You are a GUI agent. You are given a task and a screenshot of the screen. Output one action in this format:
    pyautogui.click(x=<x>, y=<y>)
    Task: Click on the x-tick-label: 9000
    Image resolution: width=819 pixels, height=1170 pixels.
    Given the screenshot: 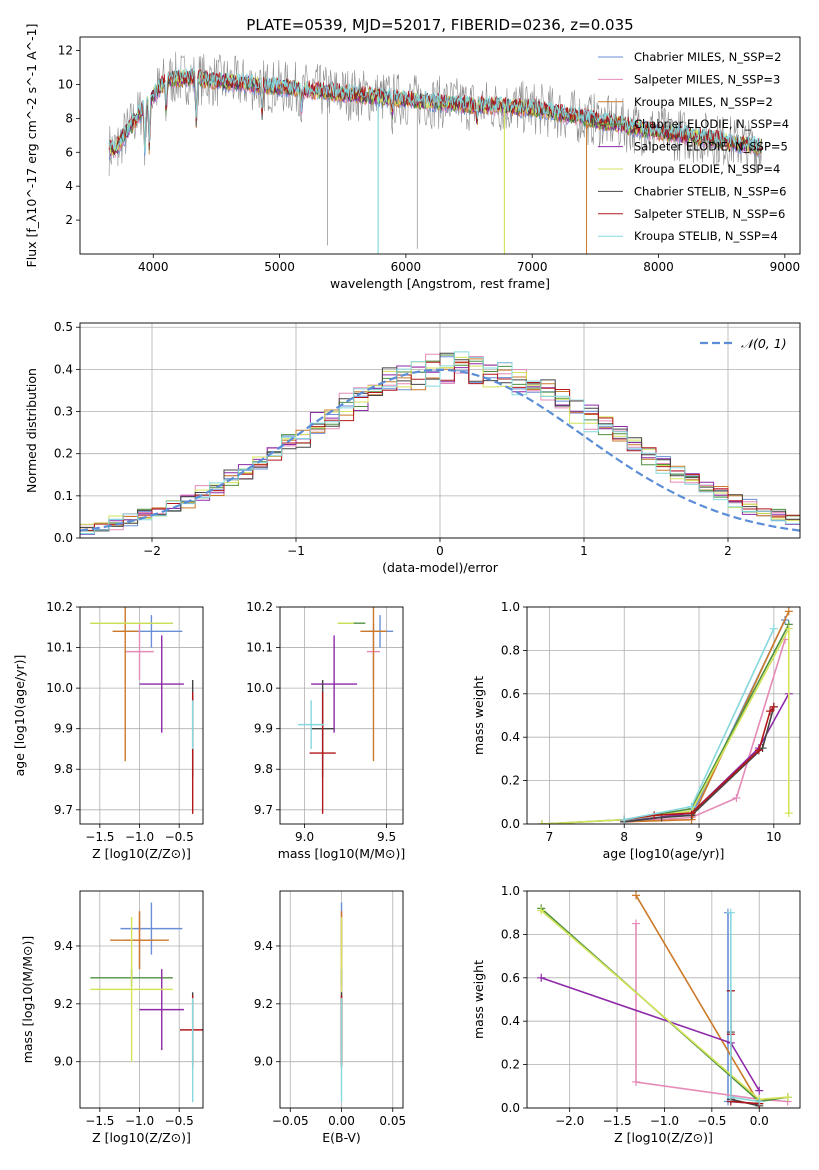 What is the action you would take?
    pyautogui.click(x=785, y=267)
    